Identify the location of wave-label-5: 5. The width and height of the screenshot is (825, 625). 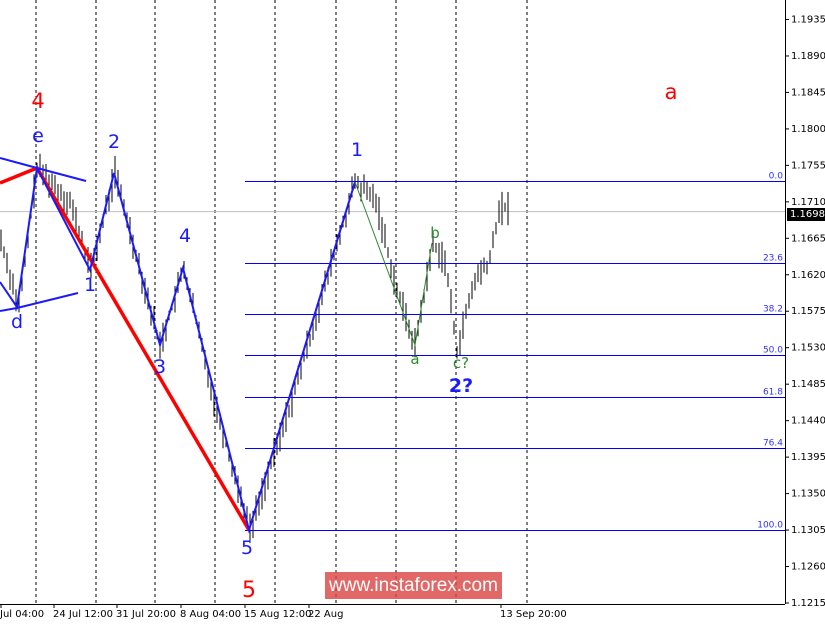
(247, 548).